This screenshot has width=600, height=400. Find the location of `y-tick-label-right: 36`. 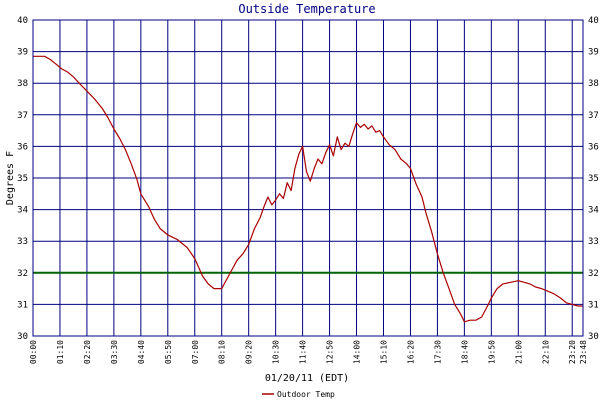

y-tick-label-right: 36 is located at coordinates (593, 147).